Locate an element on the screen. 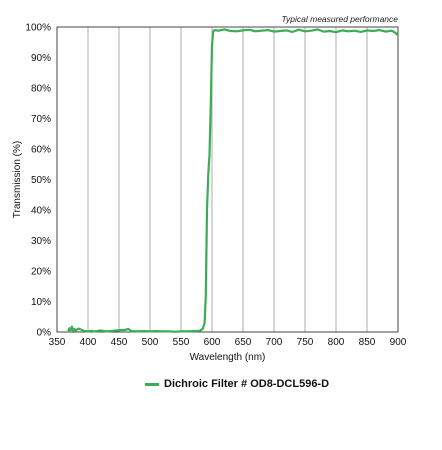  x-axis-title: Wavelength (nm) is located at coordinates (228, 357).